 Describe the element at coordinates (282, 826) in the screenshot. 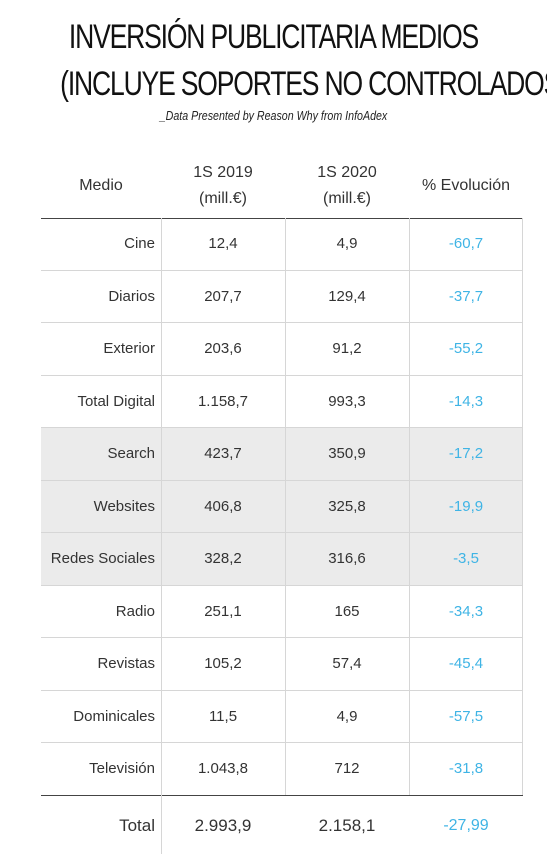

I see `total-row: Total 2.993,9 2.158,1 -27,99` at that location.